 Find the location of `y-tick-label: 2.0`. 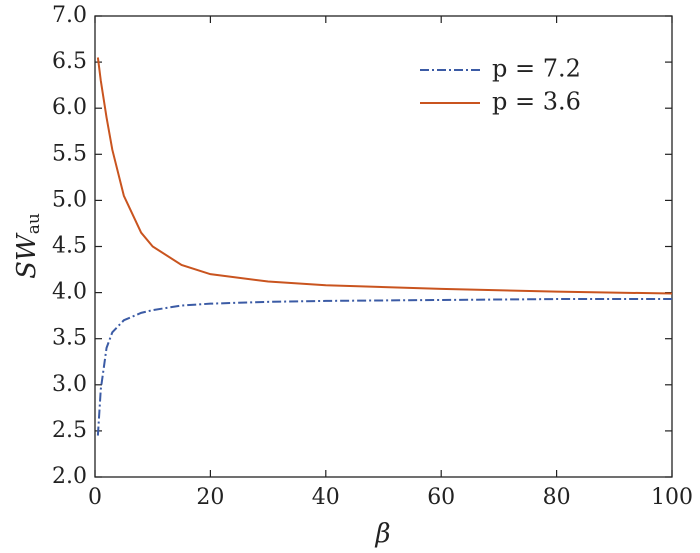

y-tick-label: 2.0 is located at coordinates (69, 476).